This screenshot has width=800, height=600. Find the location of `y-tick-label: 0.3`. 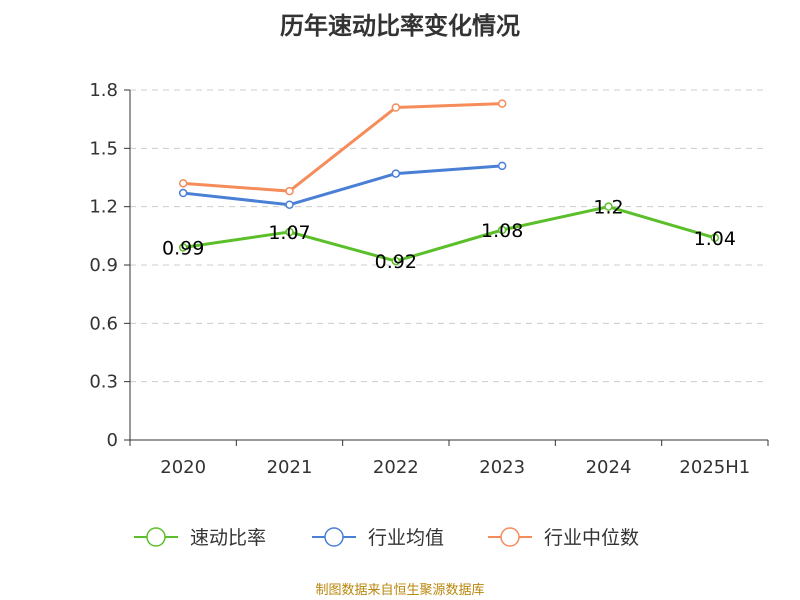

y-tick-label: 0.3 is located at coordinates (103, 382).